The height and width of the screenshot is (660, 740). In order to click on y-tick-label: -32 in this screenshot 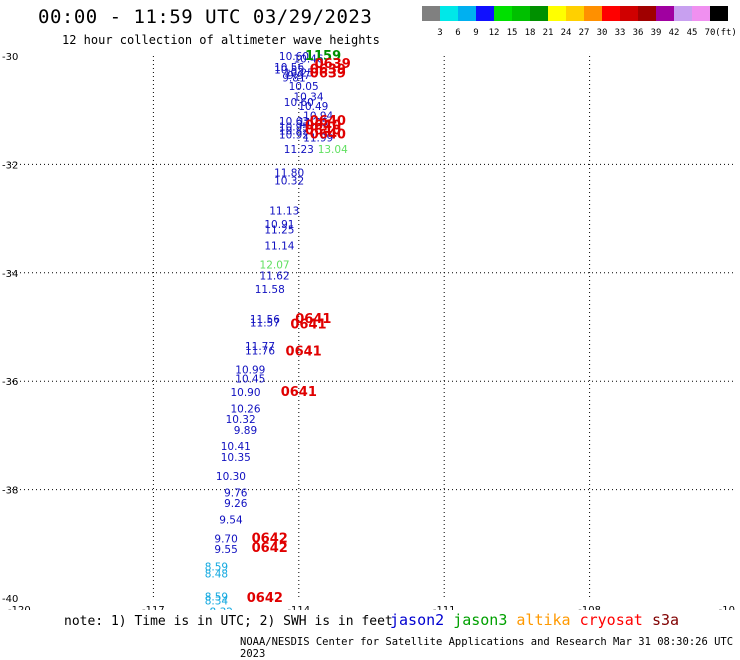, I will do `click(10, 165)`.